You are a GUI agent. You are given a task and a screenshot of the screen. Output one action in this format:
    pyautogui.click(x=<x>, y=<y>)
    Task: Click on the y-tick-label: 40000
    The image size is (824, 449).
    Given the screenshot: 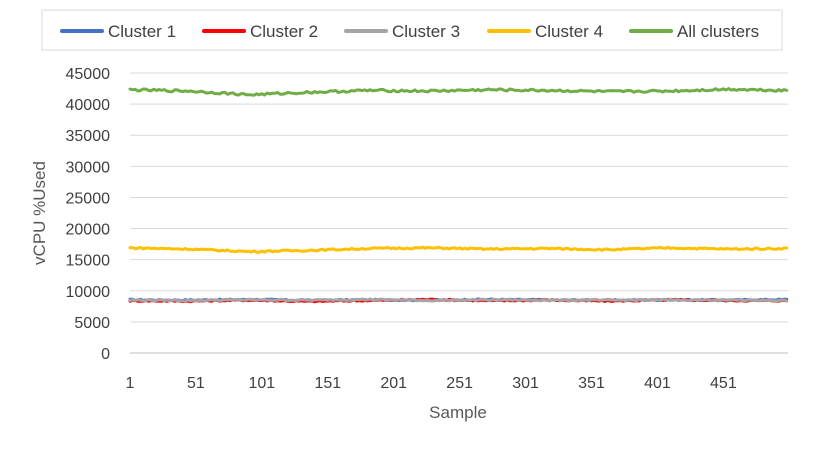 What is the action you would take?
    pyautogui.click(x=88, y=105)
    